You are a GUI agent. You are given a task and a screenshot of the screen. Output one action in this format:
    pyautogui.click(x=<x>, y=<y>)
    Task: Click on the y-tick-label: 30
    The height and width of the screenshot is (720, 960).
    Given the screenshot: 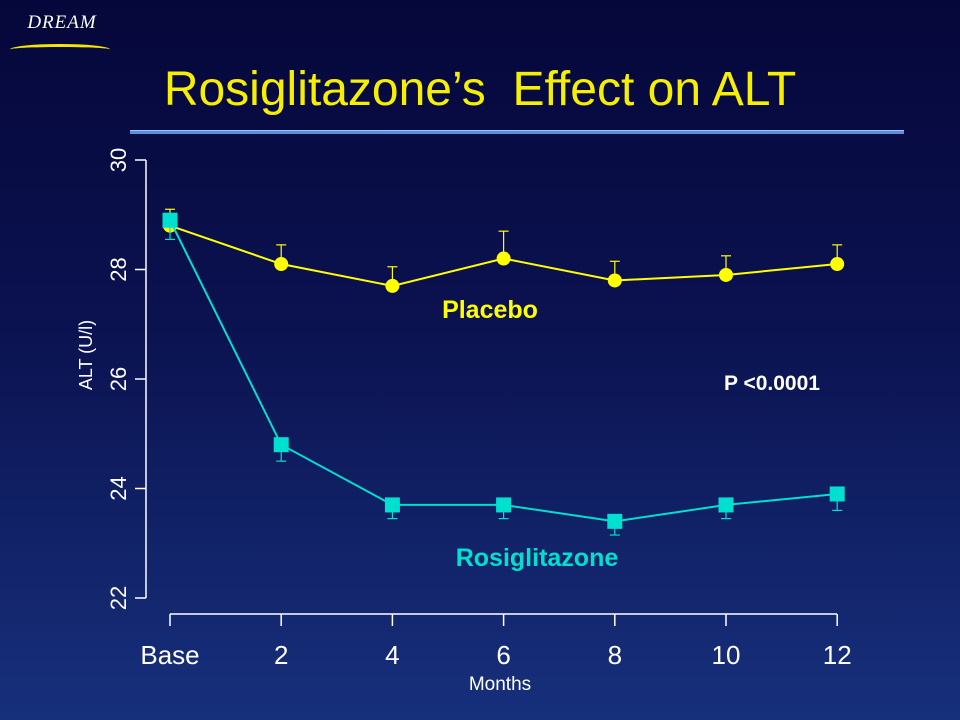 What is the action you would take?
    pyautogui.click(x=118, y=160)
    